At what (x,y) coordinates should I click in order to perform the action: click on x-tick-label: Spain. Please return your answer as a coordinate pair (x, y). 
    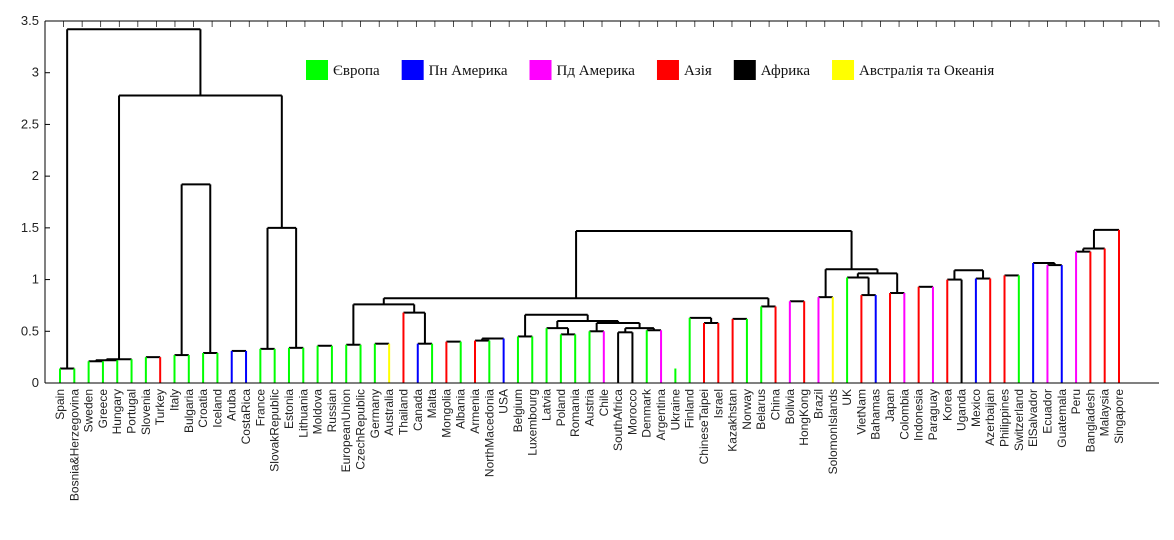
    Looking at the image, I should click on (60, 404).